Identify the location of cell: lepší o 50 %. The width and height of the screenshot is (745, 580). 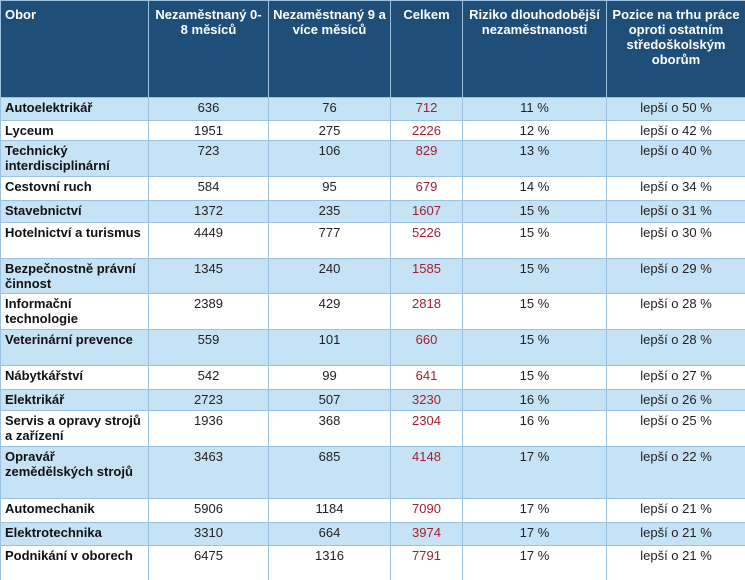
(675, 109).